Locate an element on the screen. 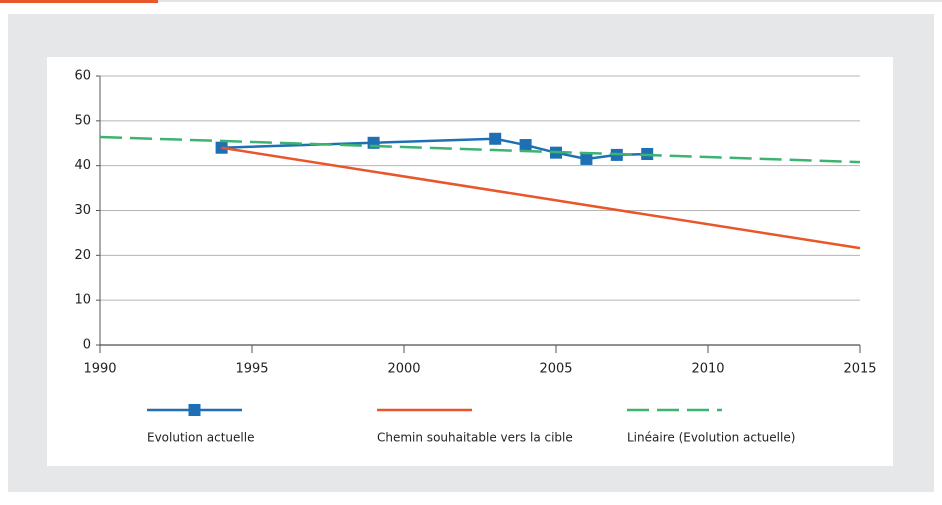 This screenshot has width=942, height=505. x-tick-label: 2010 is located at coordinates (707, 369).